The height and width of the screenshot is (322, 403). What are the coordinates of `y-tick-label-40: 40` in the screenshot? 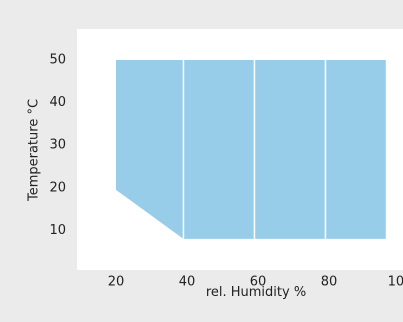 It's located at (57, 102).